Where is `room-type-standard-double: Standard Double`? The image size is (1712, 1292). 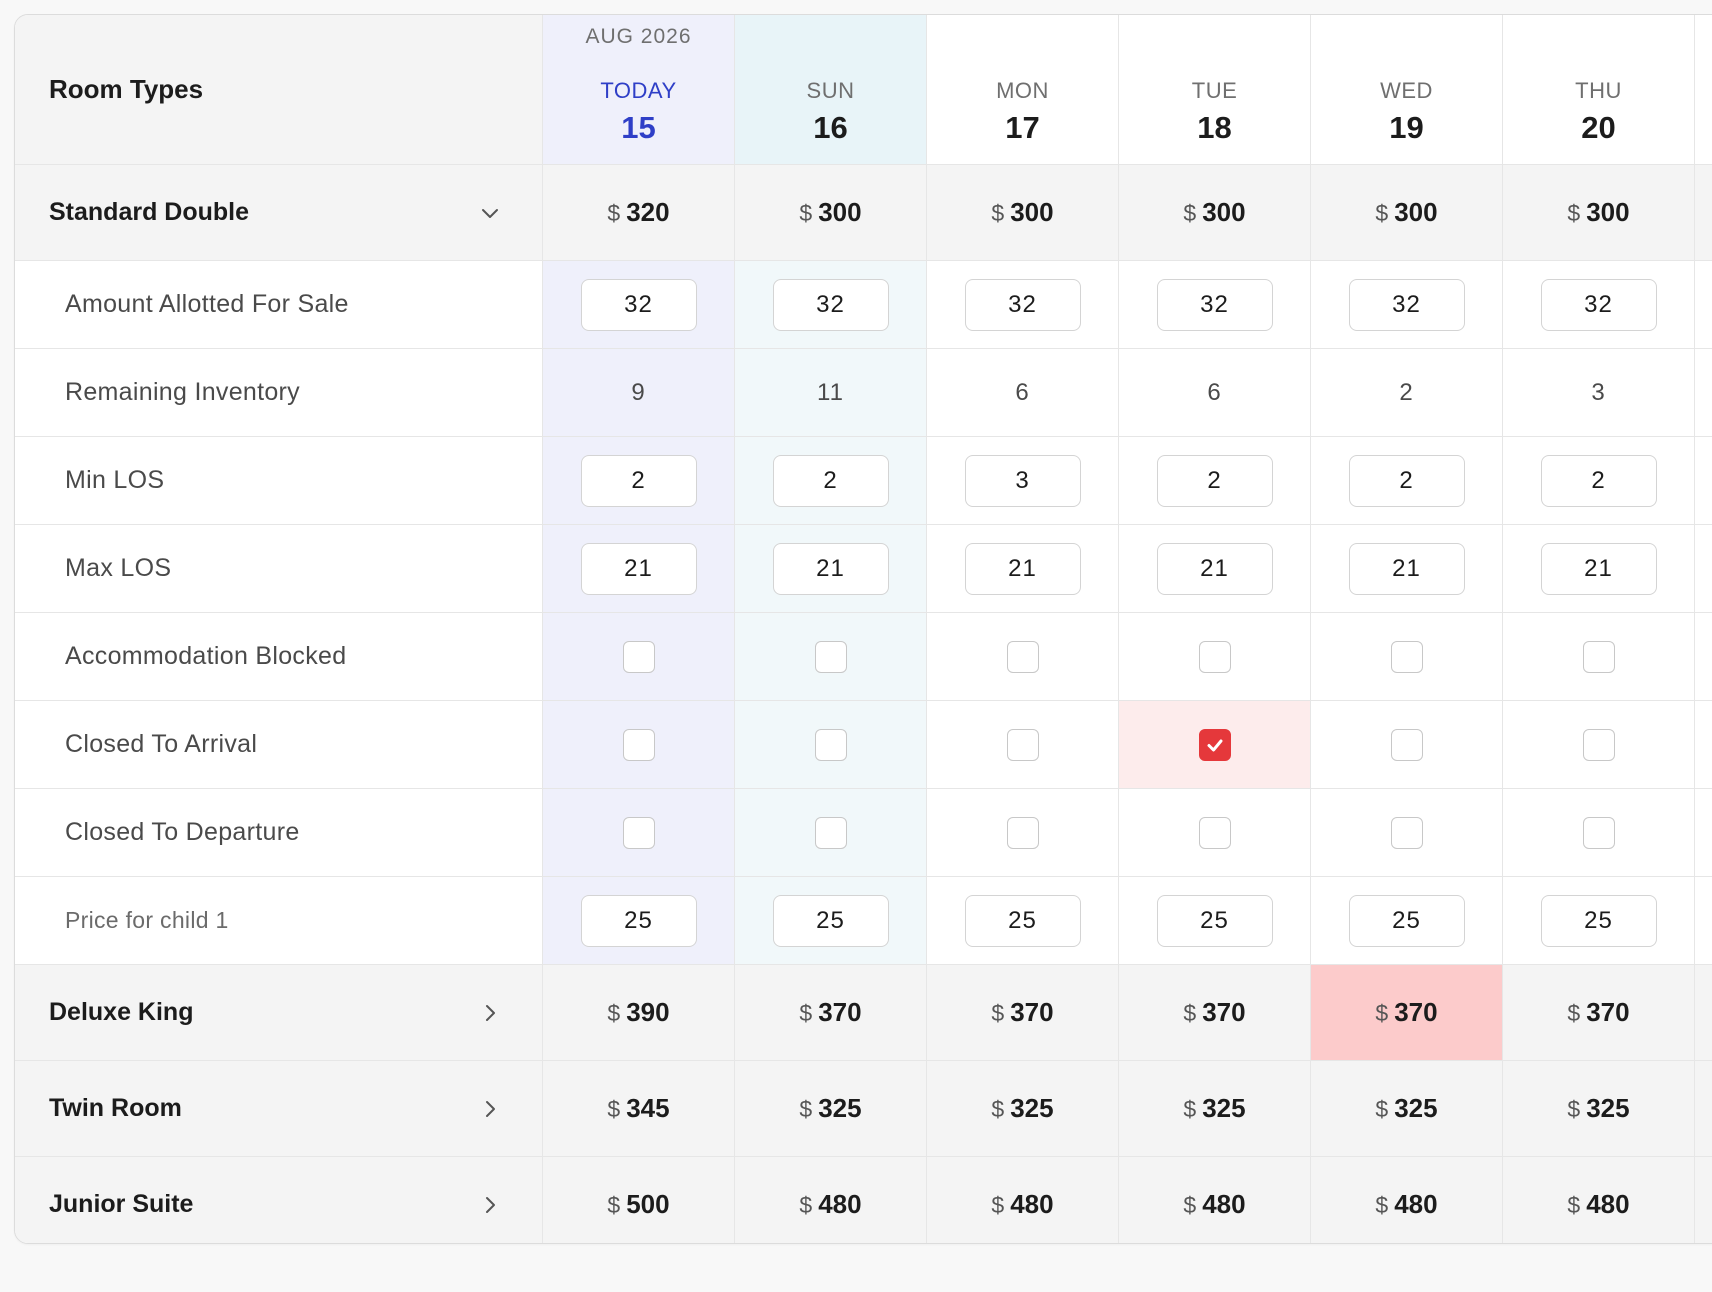 room-type-standard-double: Standard Double is located at coordinates (279, 213).